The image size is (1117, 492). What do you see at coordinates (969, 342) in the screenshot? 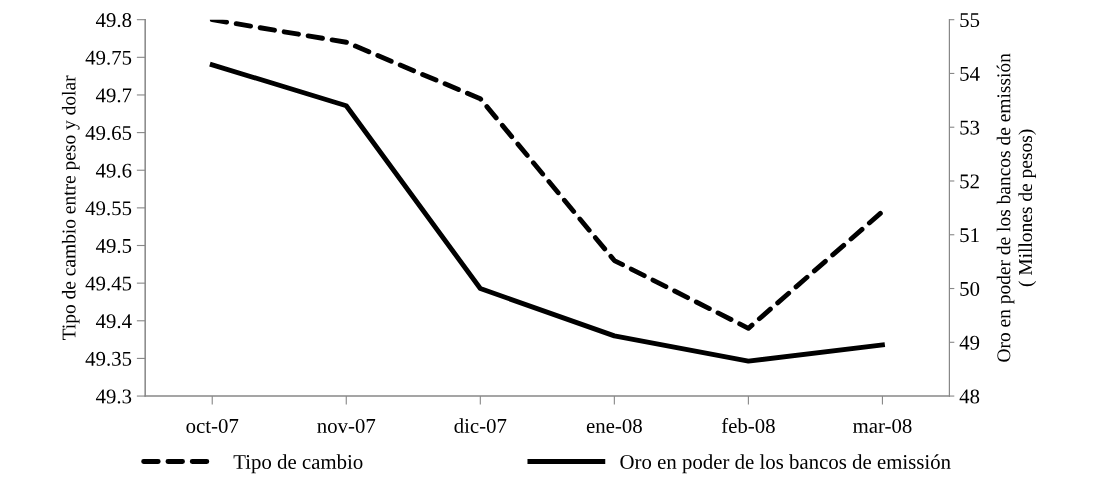
I see `y2-tick-label: 49` at bounding box center [969, 342].